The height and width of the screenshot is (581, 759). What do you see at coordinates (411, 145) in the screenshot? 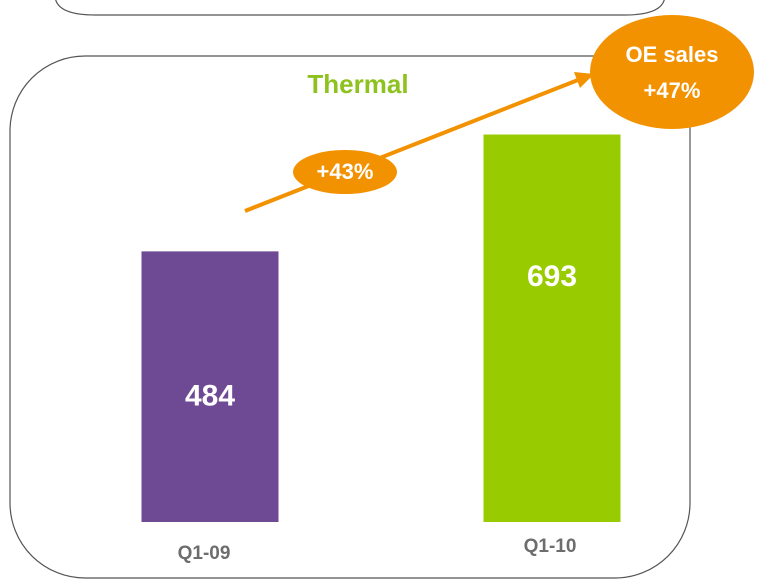
I see `growth-arrow` at bounding box center [411, 145].